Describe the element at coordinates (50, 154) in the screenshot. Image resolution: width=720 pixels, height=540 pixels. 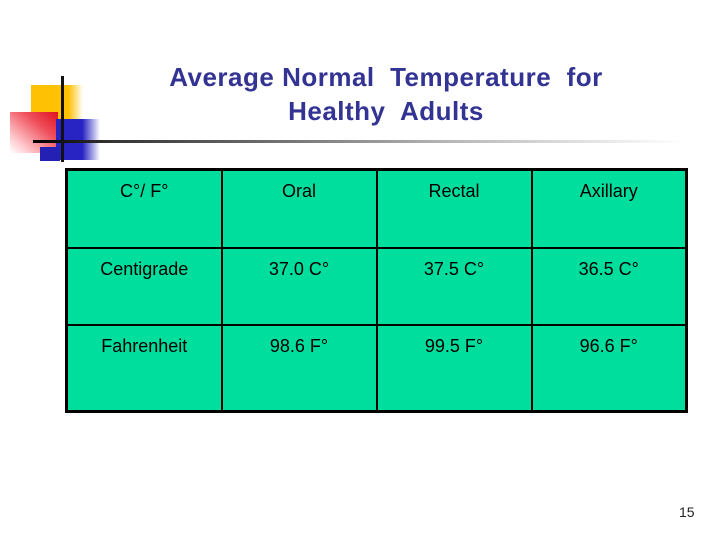
I see `deco-navy-square` at that location.